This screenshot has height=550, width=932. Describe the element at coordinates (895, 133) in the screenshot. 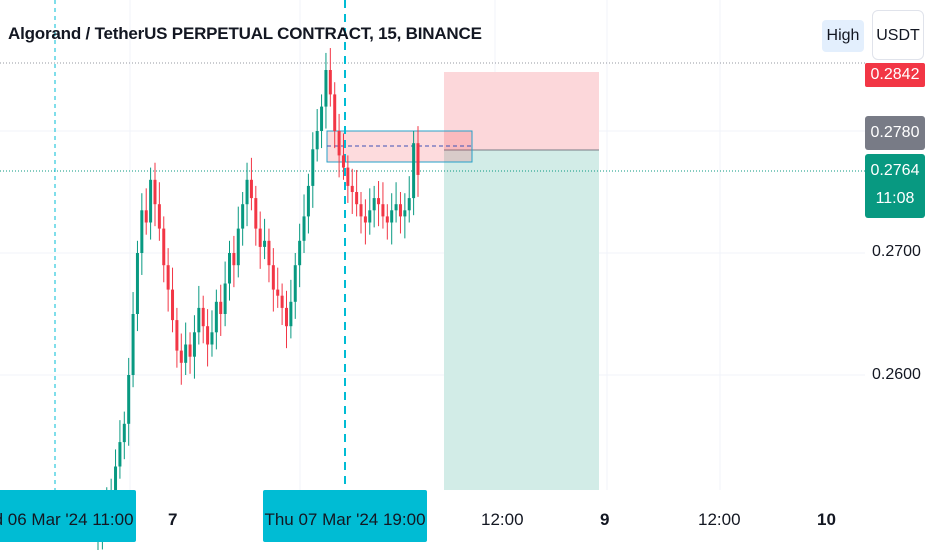

I see `mark-price-tag: 0.2780` at that location.